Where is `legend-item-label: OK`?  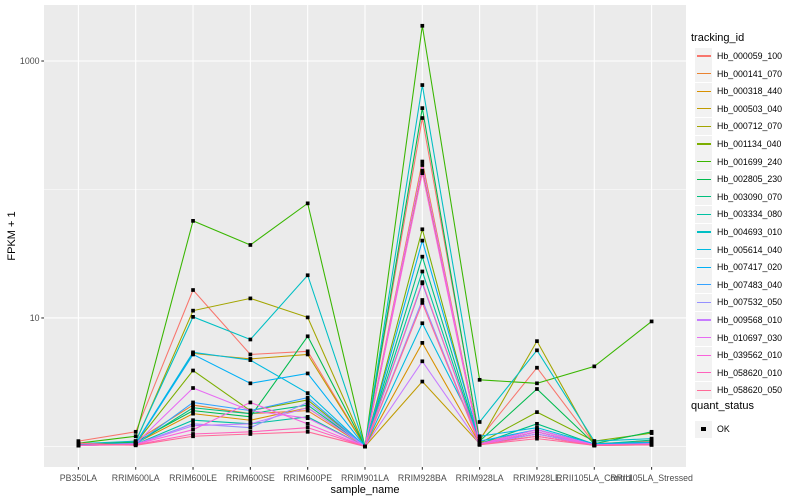
legend-item-label: OK is located at coordinates (723, 429).